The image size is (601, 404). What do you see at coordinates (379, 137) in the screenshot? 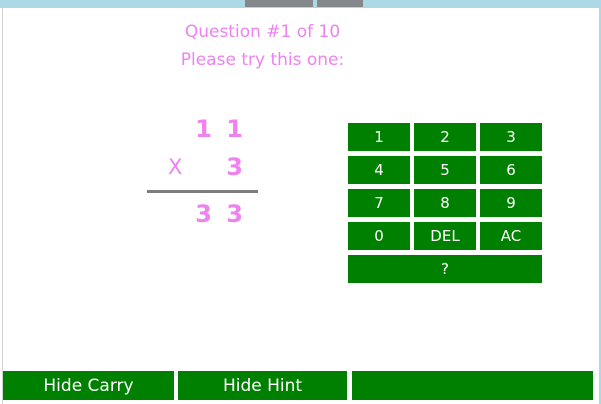
I see `keypad-key-1: 1` at bounding box center [379, 137].